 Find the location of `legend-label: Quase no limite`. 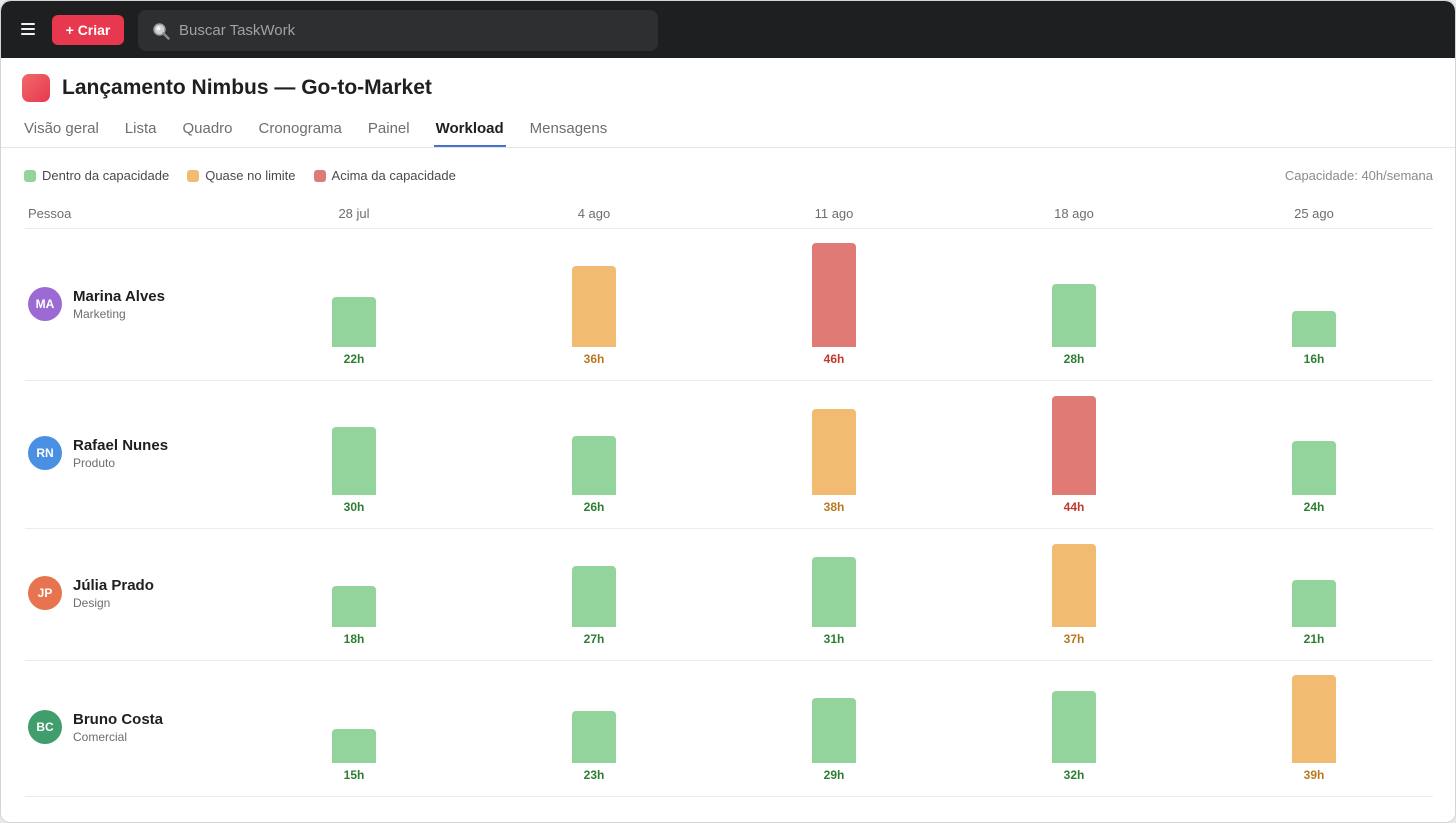

legend-label: Quase no limite is located at coordinates (250, 175).